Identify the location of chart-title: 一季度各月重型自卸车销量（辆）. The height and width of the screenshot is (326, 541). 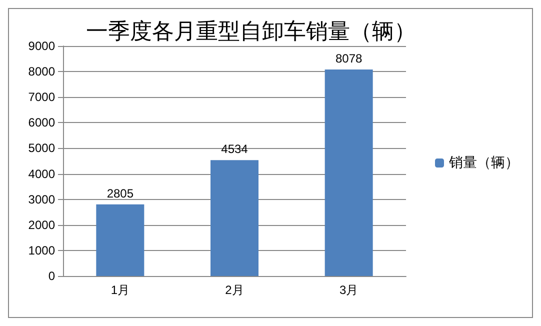
(251, 31).